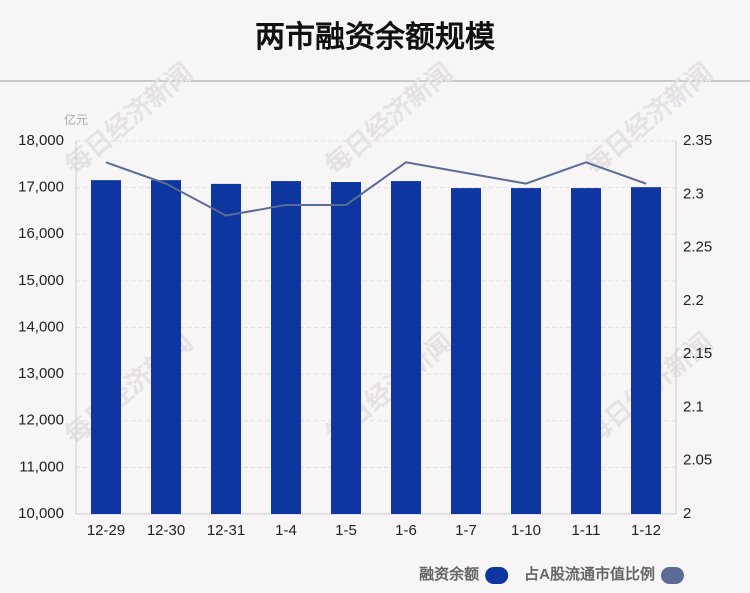 Image resolution: width=750 pixels, height=593 pixels. What do you see at coordinates (76, 119) in the screenshot?
I see `y-axis-unit: 亿元` at bounding box center [76, 119].